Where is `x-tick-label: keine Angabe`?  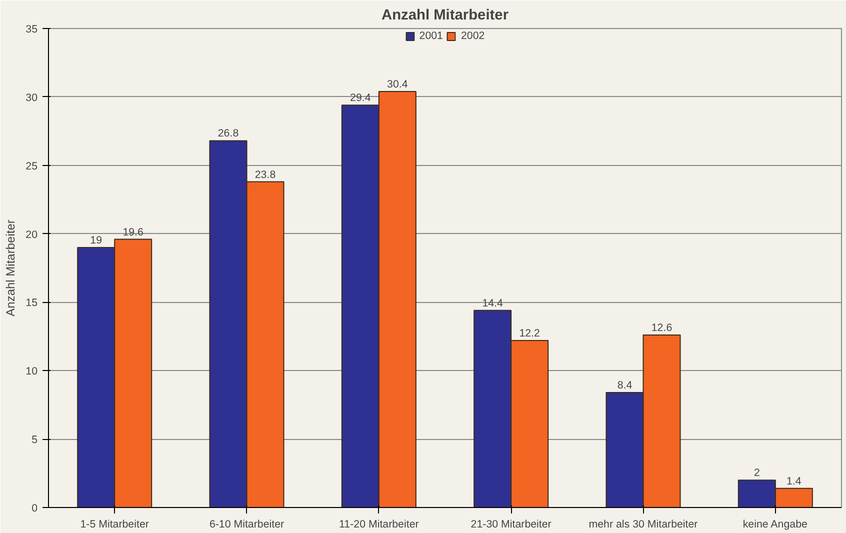 x-tick-label: keine Angabe is located at coordinates (775, 524).